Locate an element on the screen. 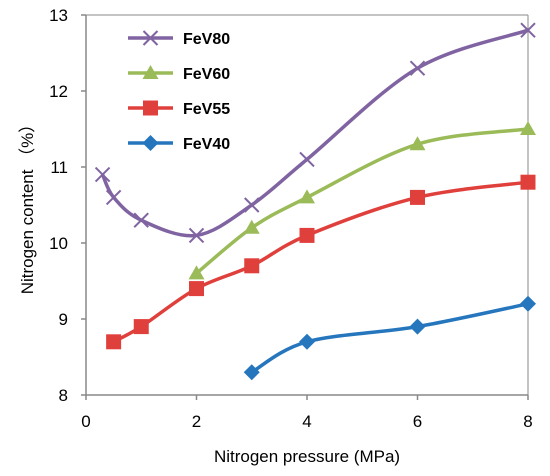 Image resolution: width=550 pixels, height=476 pixels. legend-marker-fev60 is located at coordinates (150, 72).